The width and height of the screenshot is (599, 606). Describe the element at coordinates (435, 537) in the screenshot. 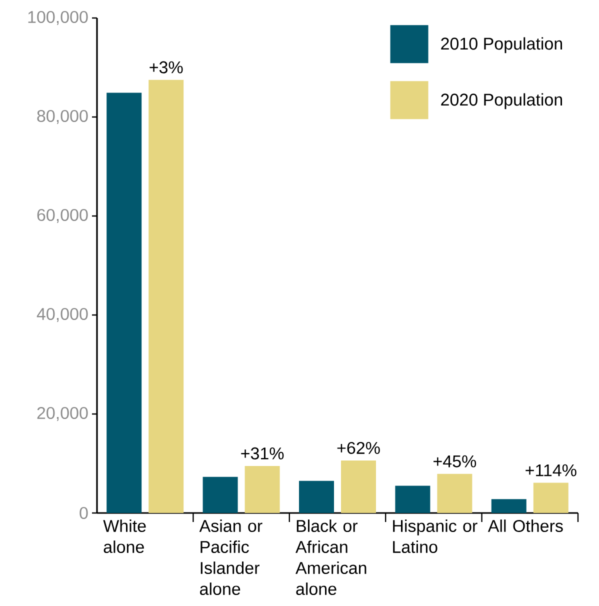

I see `x-tick-label: Hispanic or Latino` at that location.